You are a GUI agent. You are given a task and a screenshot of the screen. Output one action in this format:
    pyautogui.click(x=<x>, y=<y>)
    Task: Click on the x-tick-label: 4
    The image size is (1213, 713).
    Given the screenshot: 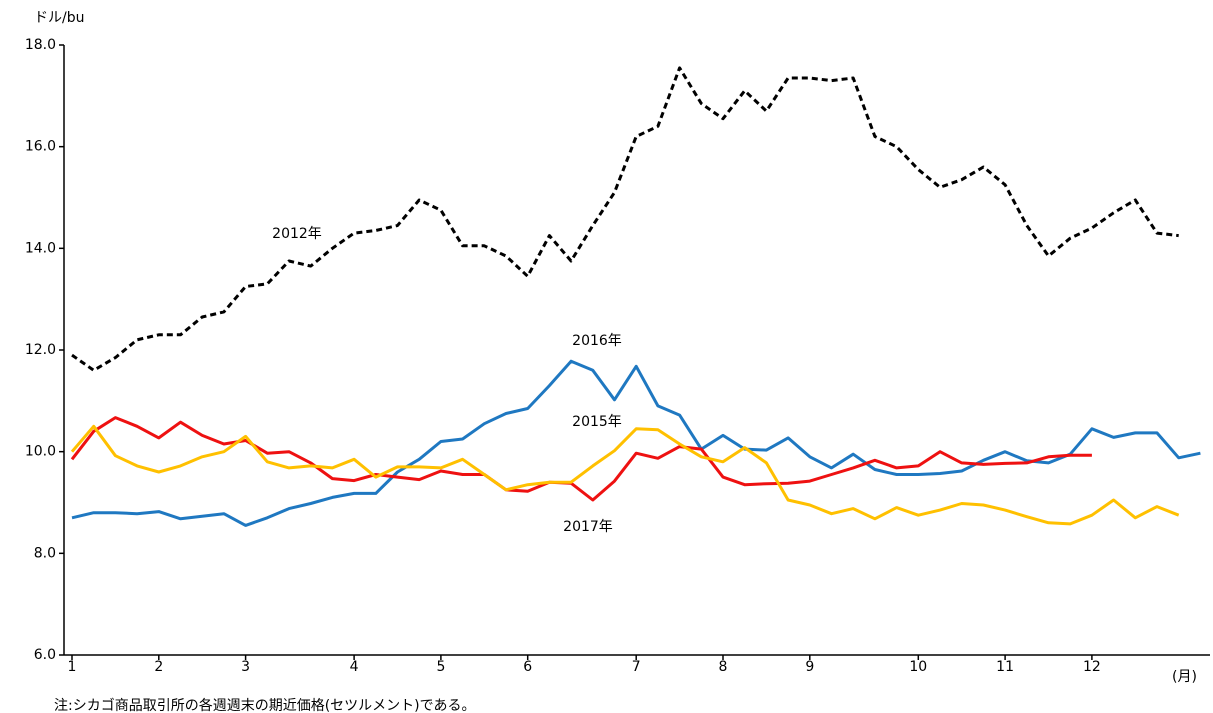 What is the action you would take?
    pyautogui.click(x=354, y=667)
    